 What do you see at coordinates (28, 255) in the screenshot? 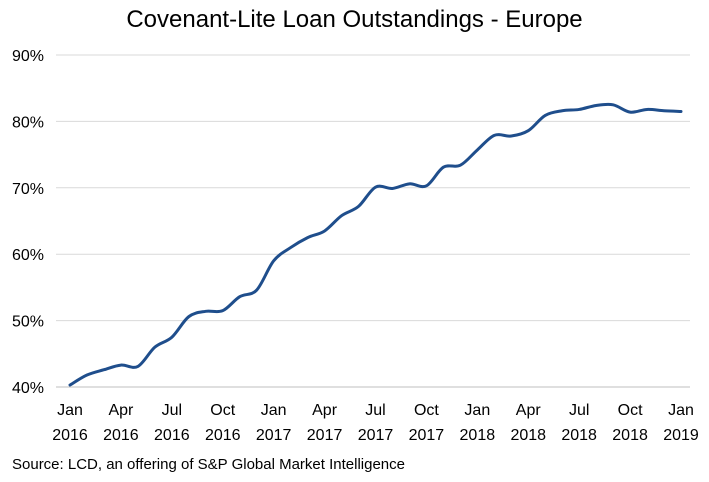
I see `y-tick-label: 60%` at bounding box center [28, 255].